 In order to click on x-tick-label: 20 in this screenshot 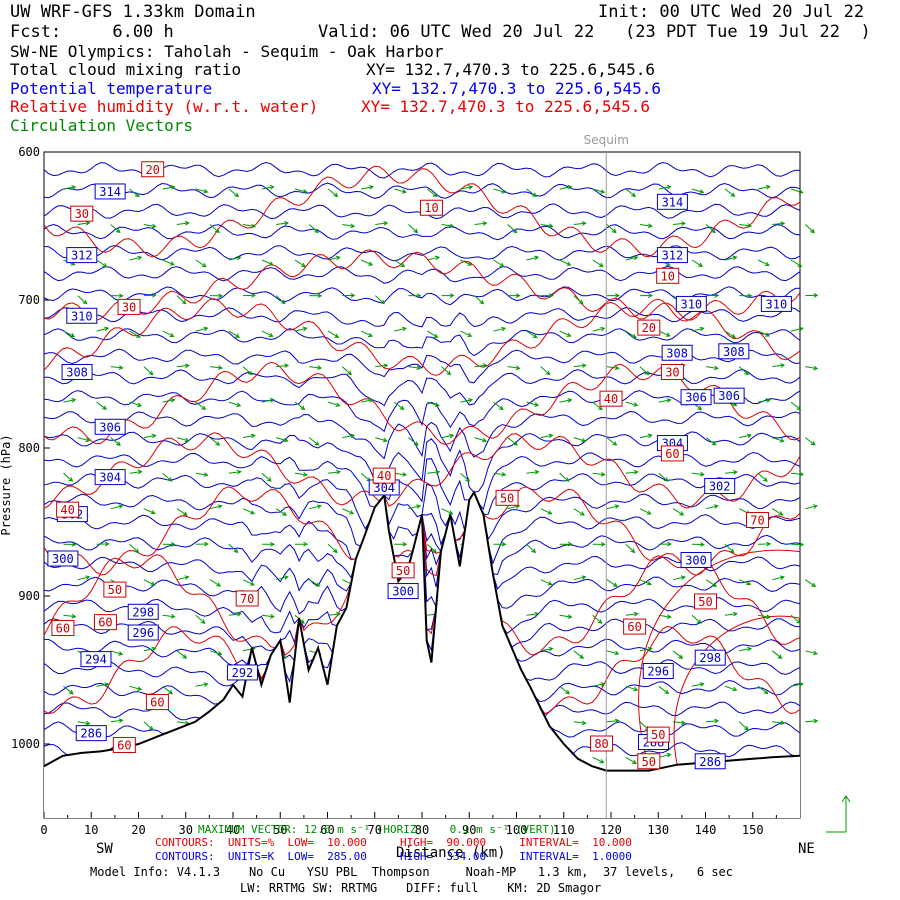, I will do `click(138, 830)`.